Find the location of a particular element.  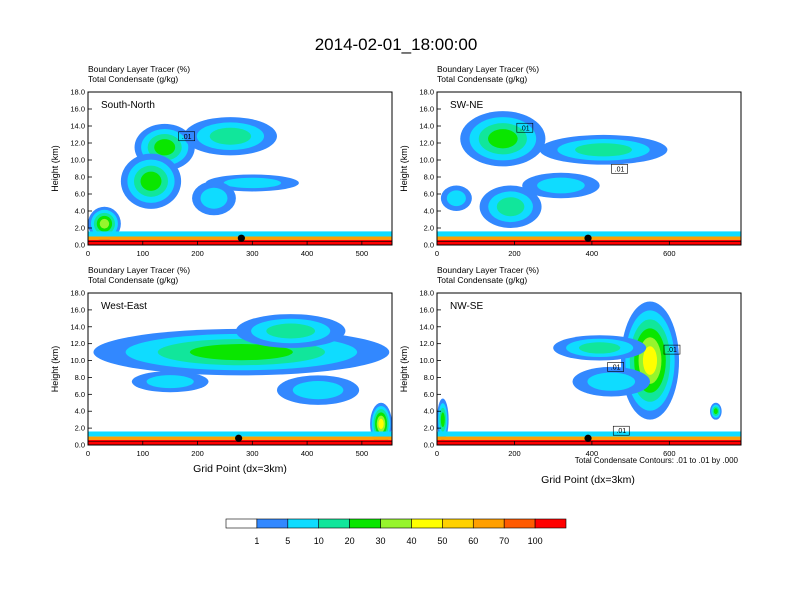

x-tick-label: 100 is located at coordinates (143, 453).